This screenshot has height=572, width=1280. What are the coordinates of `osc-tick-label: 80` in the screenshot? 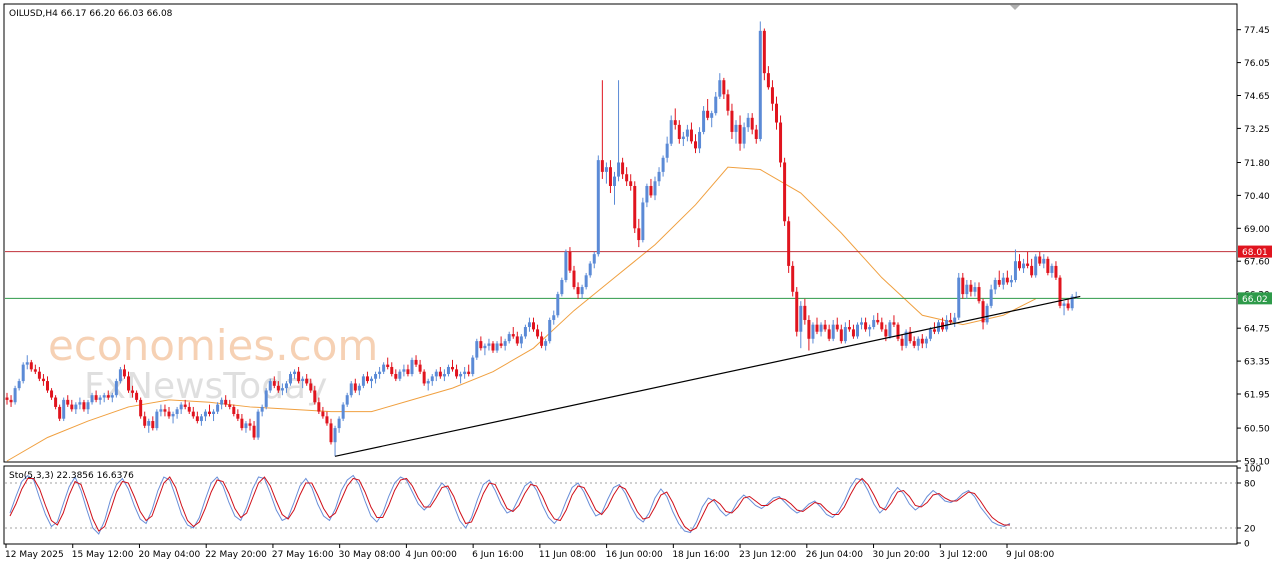 It's located at (1250, 485).